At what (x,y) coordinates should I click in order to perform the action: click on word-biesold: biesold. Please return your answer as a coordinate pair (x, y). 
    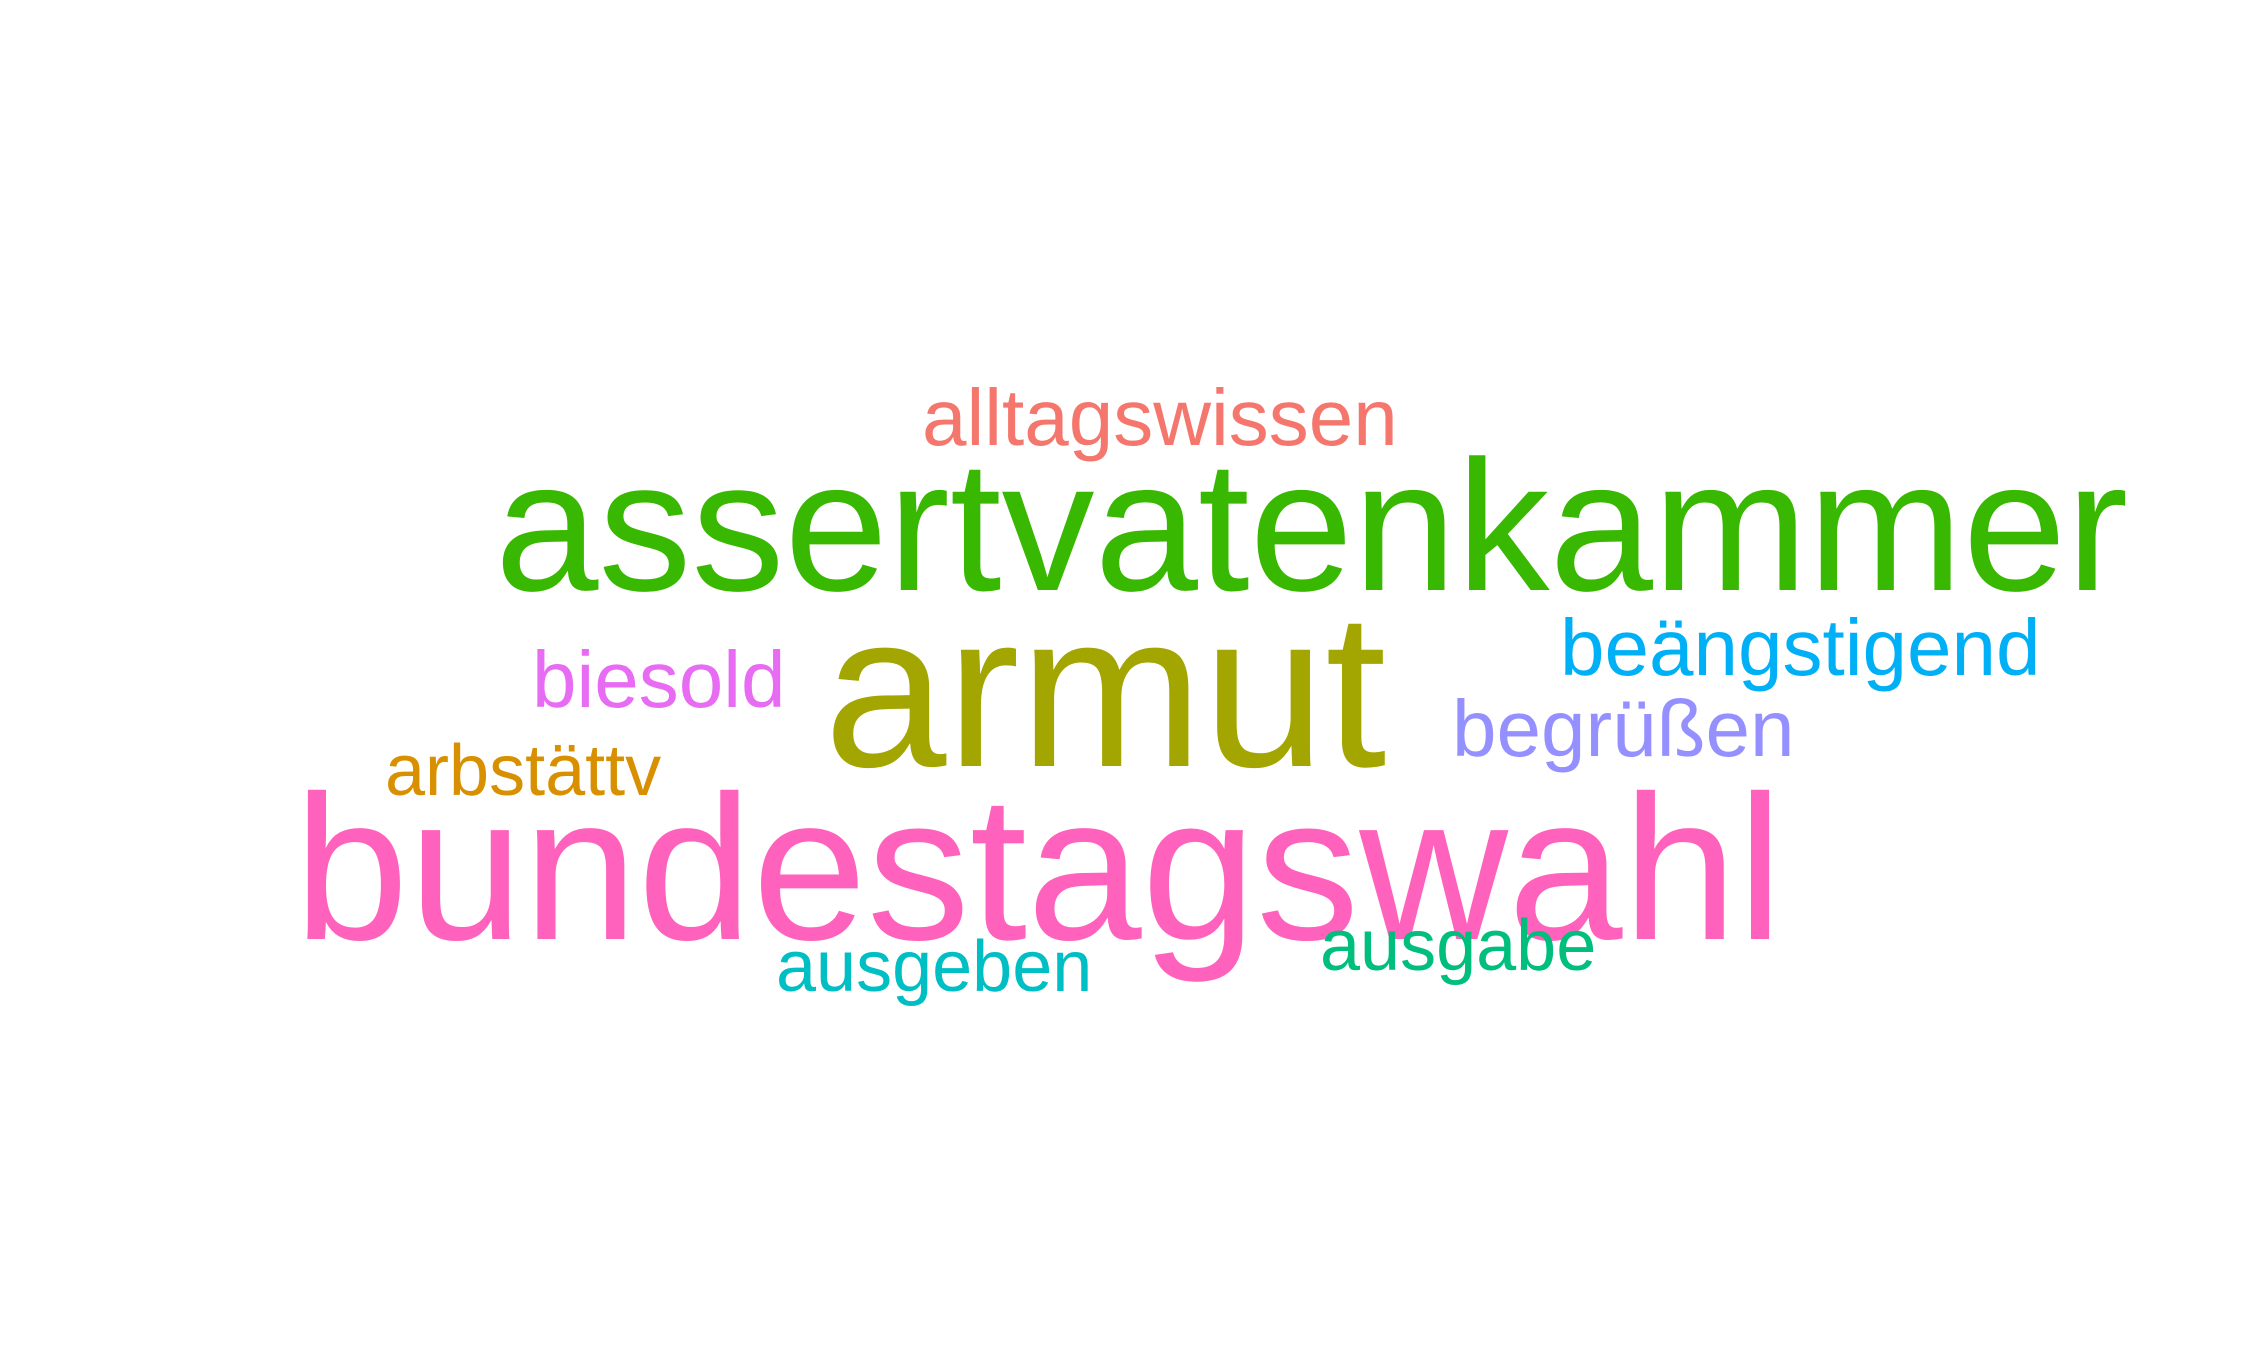
    Looking at the image, I should click on (659, 679).